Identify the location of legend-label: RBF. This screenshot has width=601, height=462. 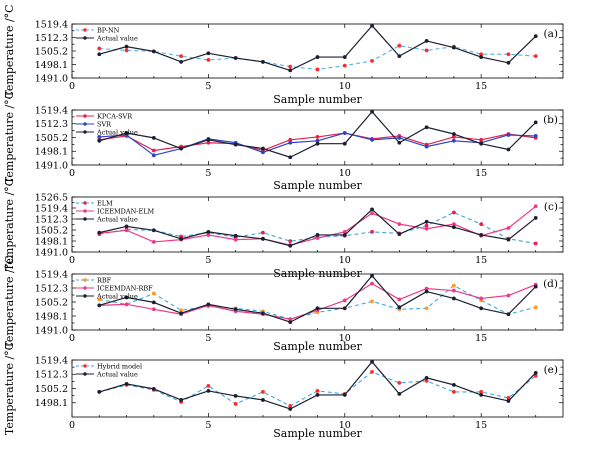
(104, 280).